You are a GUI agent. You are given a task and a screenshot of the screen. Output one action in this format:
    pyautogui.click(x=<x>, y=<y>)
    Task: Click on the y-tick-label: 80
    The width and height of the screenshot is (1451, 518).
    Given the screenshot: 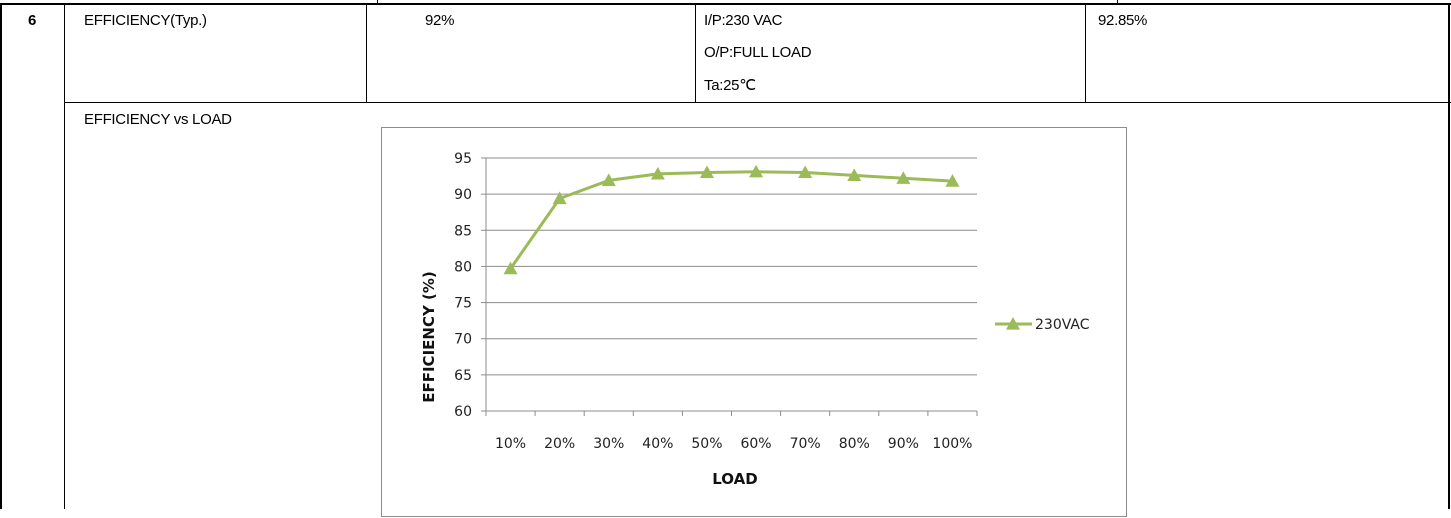 What is the action you would take?
    pyautogui.click(x=463, y=267)
    